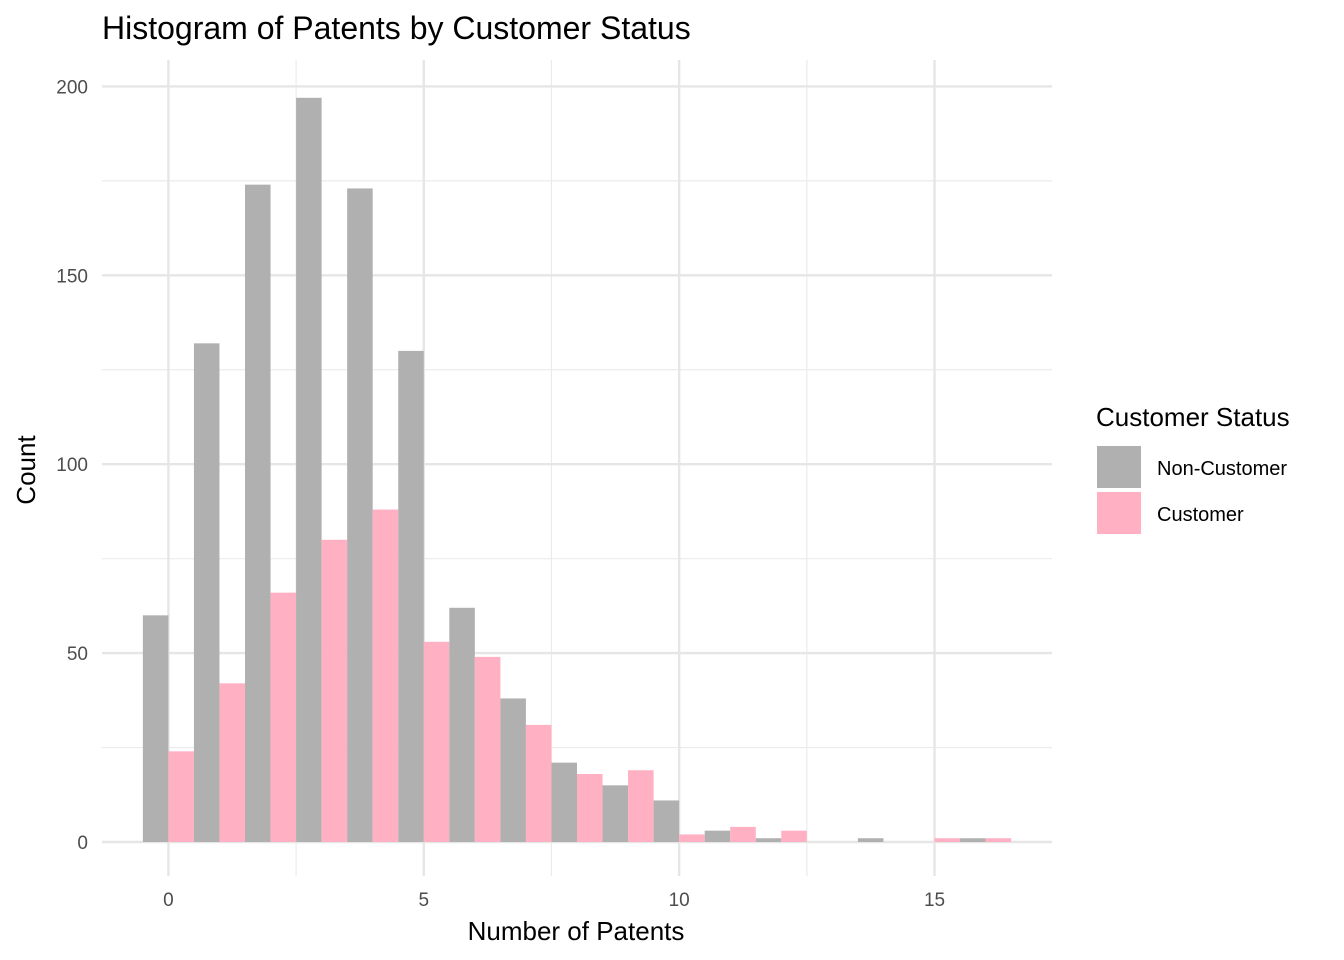 The image size is (1344, 960). I want to click on legend-swatch-non-customer, so click(1119, 467).